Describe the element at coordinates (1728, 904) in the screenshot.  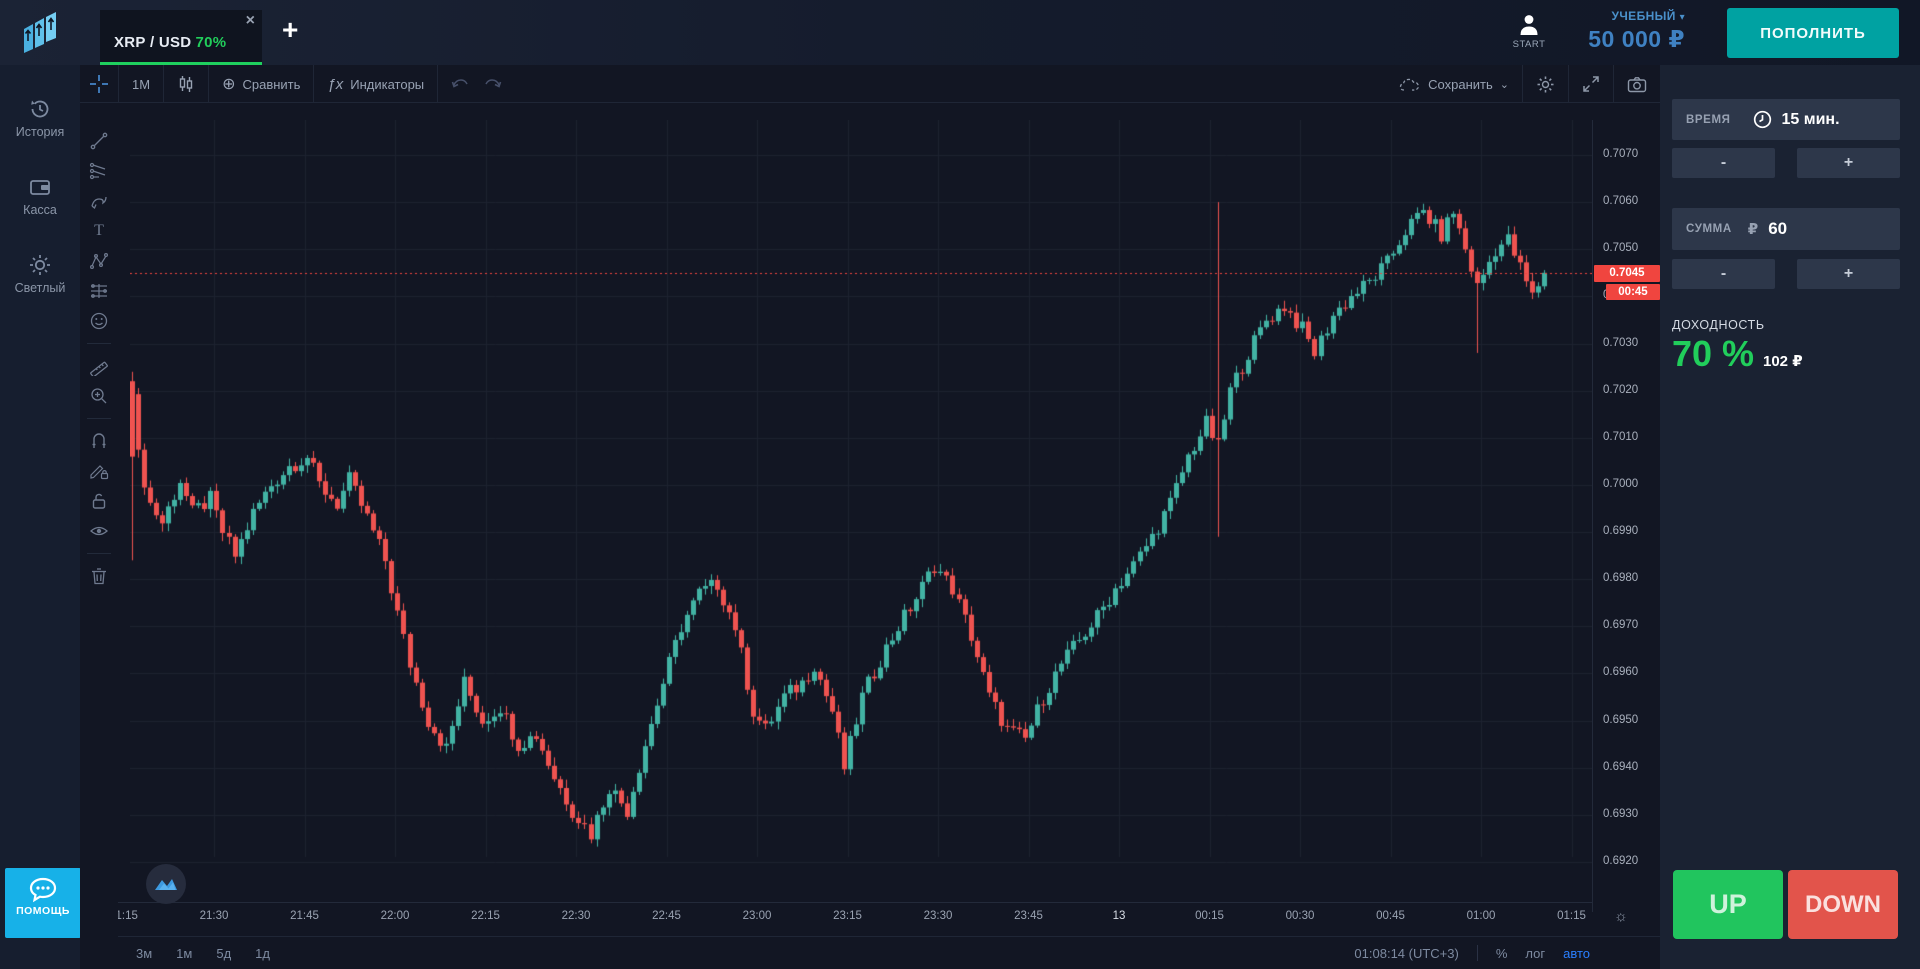
I see `up-button: UP` at that location.